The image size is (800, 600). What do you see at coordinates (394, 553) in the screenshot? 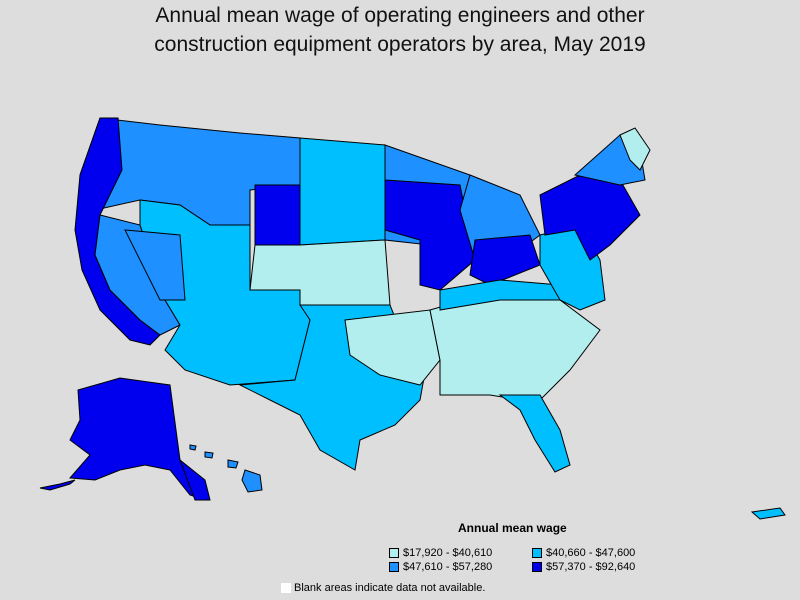
I see `legend-swatch-tier1` at bounding box center [394, 553].